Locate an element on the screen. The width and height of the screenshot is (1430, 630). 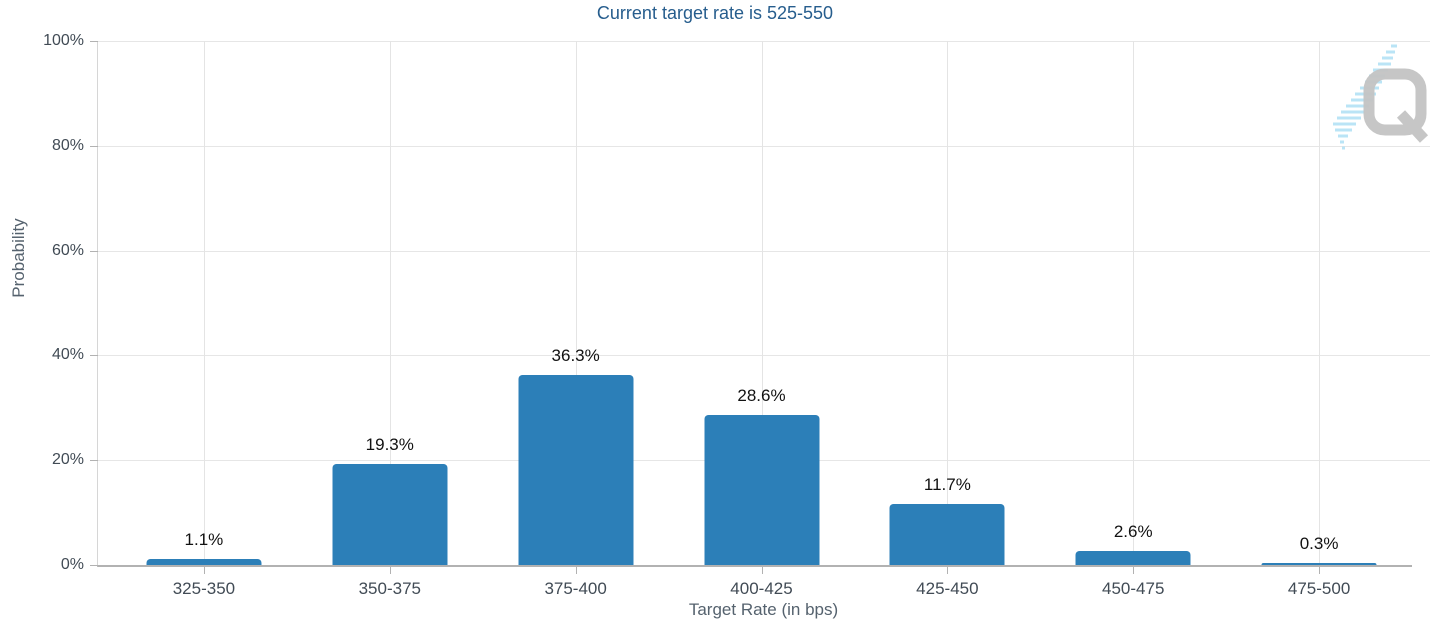
q-watermark-logo is located at coordinates (1377, 99).